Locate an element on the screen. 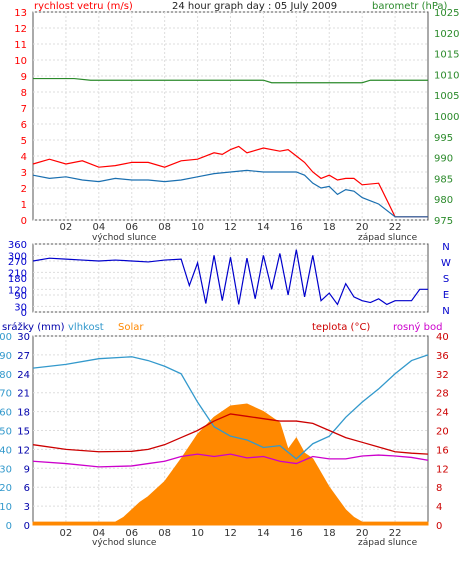  panel3-x-tick: 08 is located at coordinates (164, 533).